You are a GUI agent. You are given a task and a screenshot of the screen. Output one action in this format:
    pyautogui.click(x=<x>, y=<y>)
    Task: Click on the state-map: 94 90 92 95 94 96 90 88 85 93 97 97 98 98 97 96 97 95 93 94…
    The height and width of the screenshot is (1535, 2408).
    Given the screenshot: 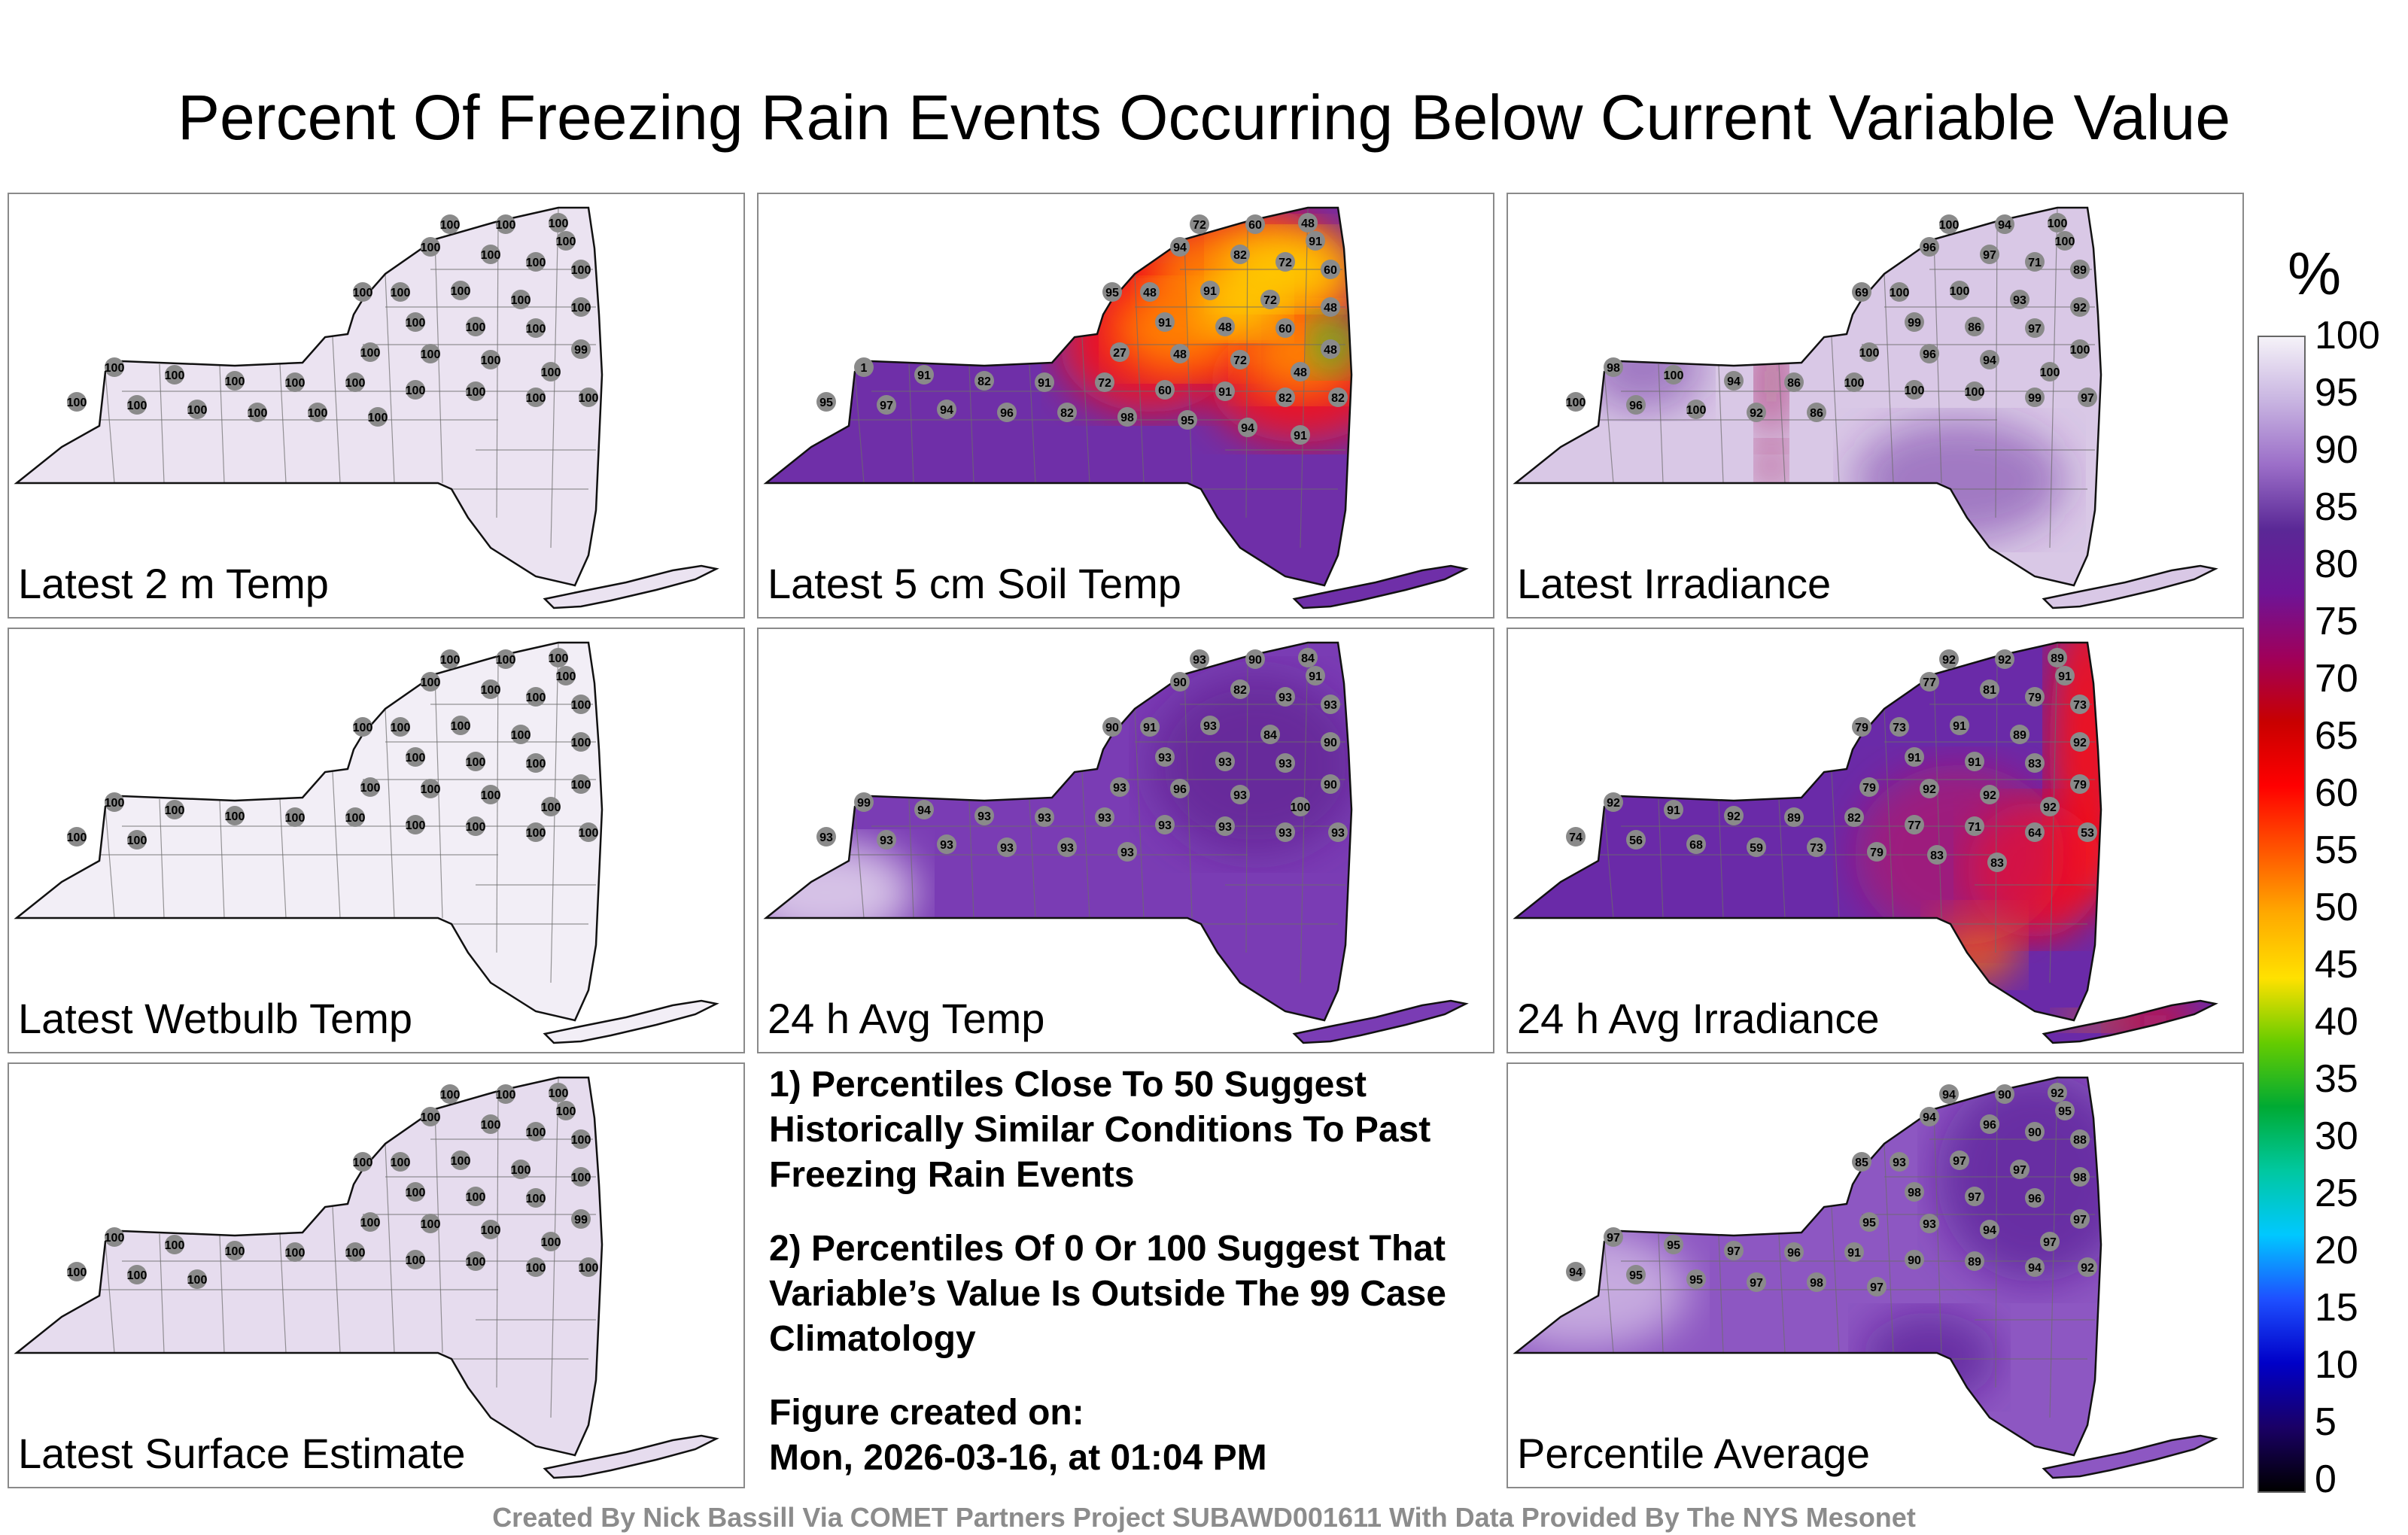 What is the action you would take?
    pyautogui.click(x=1865, y=1277)
    